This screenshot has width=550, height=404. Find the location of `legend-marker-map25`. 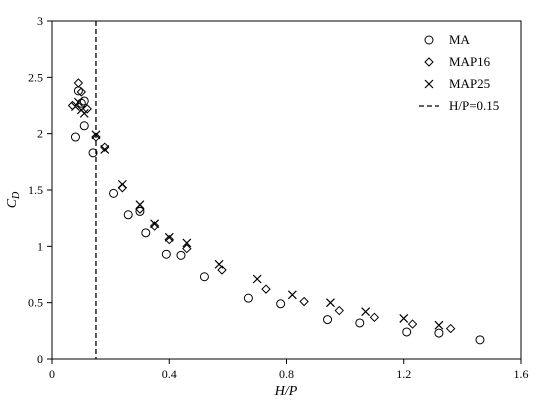

legend-marker-map25 is located at coordinates (429, 84).